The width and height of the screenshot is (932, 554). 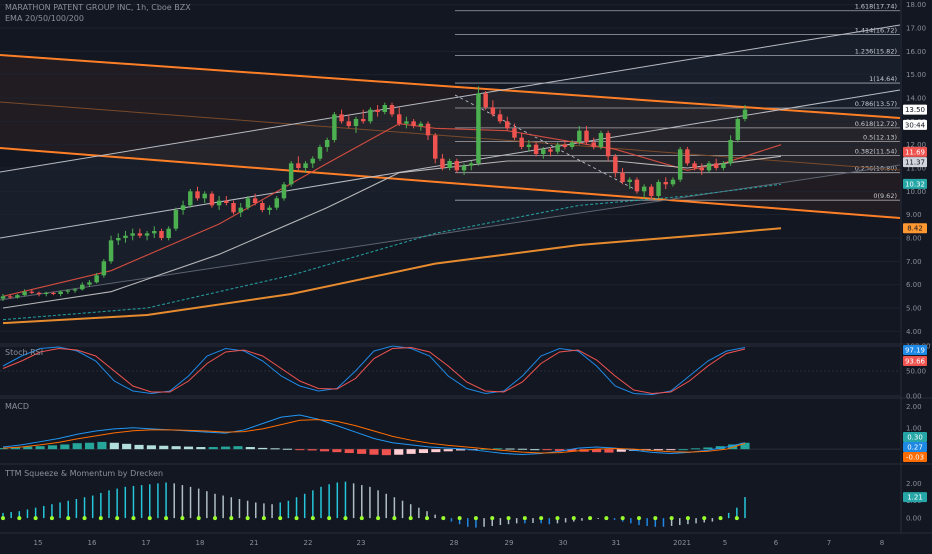 What do you see at coordinates (24, 352) in the screenshot?
I see `stoch-rsi-title: Stoch RSI` at bounding box center [24, 352].